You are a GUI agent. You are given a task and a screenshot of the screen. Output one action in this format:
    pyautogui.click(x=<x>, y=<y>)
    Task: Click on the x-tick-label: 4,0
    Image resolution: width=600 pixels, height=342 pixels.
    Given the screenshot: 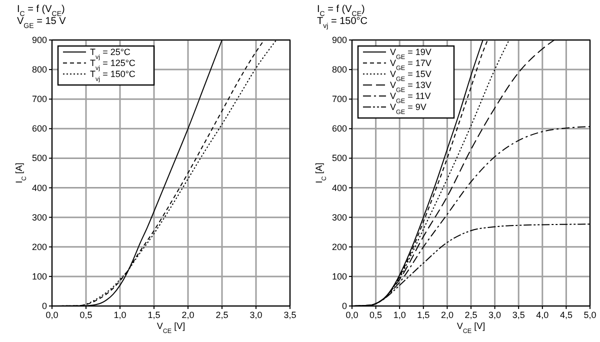 What is the action you would take?
    pyautogui.click(x=542, y=315)
    